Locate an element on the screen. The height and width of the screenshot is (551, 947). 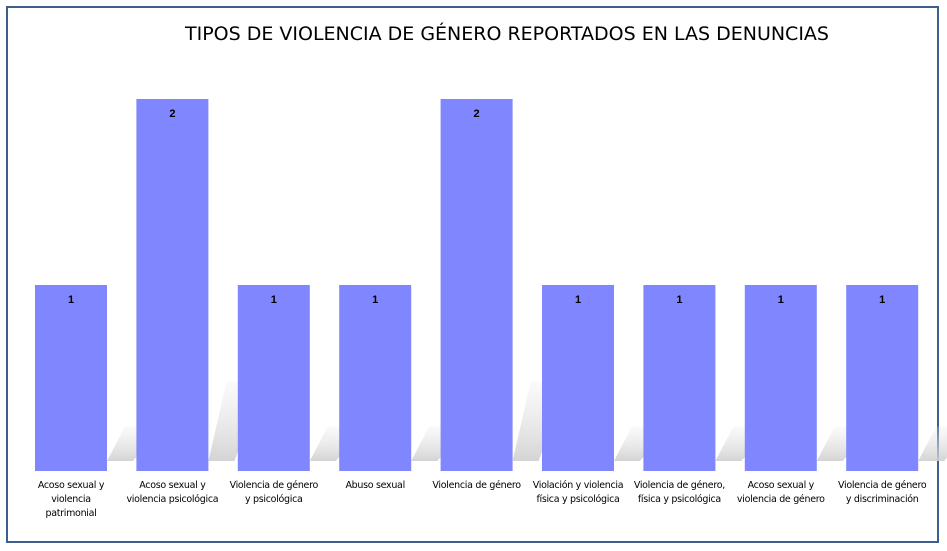
category-label: Acoso sexual y violencia patrimonial is located at coordinates (71, 499).